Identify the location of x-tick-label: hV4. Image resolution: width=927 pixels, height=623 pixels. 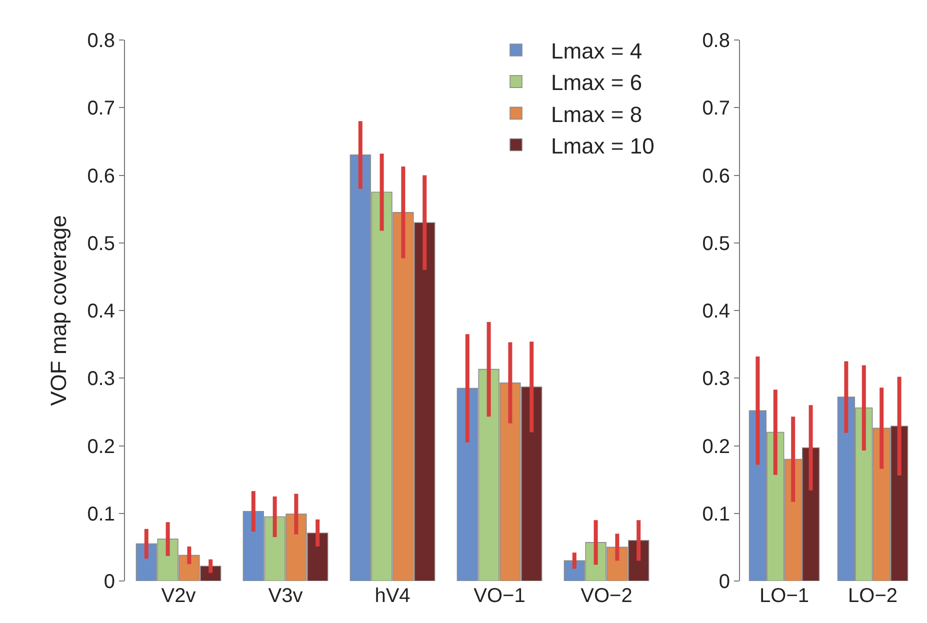
(392, 596).